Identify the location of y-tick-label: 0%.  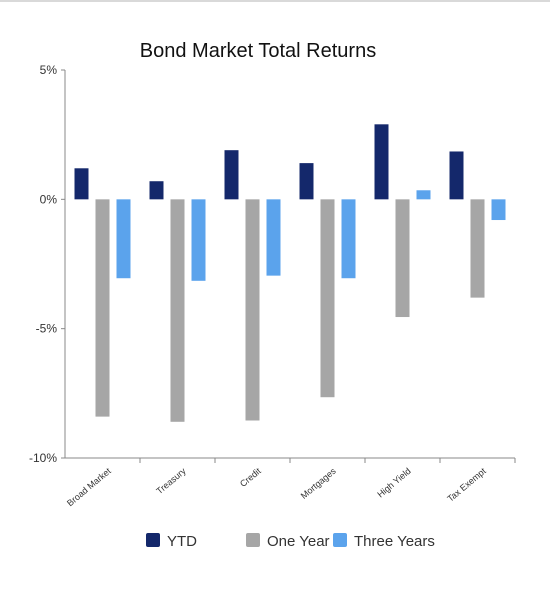
(49, 199).